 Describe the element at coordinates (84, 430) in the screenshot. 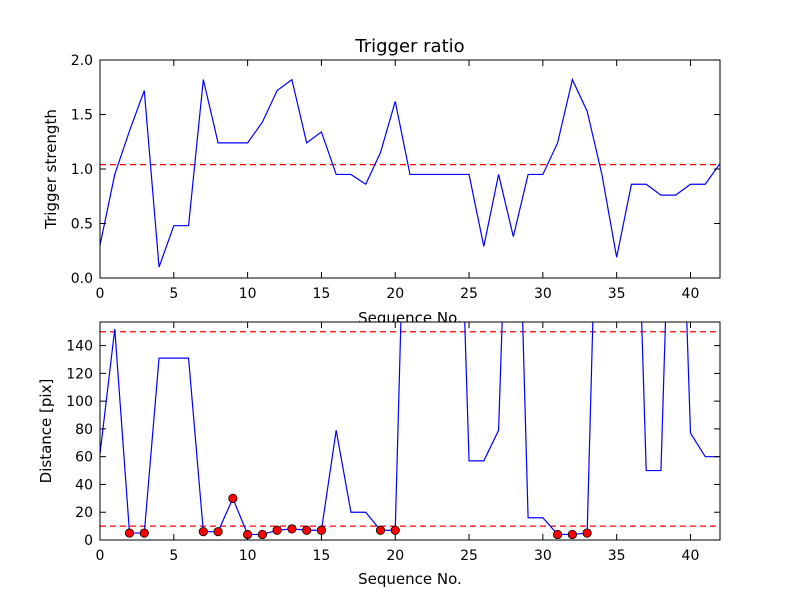

I see `y-tick-label: 80` at that location.